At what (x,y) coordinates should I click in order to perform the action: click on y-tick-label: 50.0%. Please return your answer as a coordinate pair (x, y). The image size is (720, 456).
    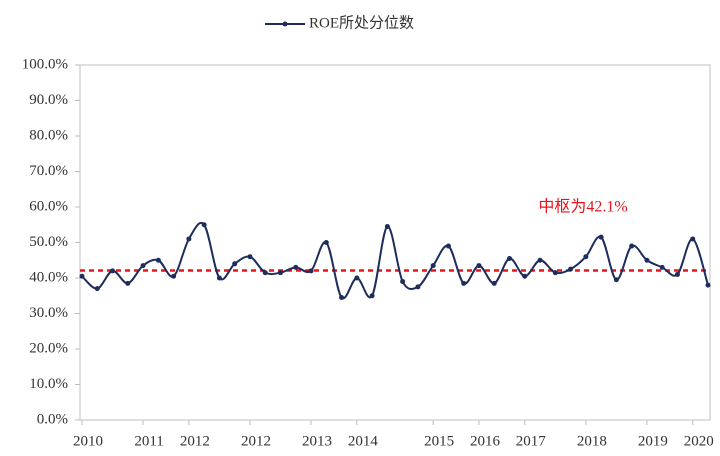
    Looking at the image, I should click on (48, 242).